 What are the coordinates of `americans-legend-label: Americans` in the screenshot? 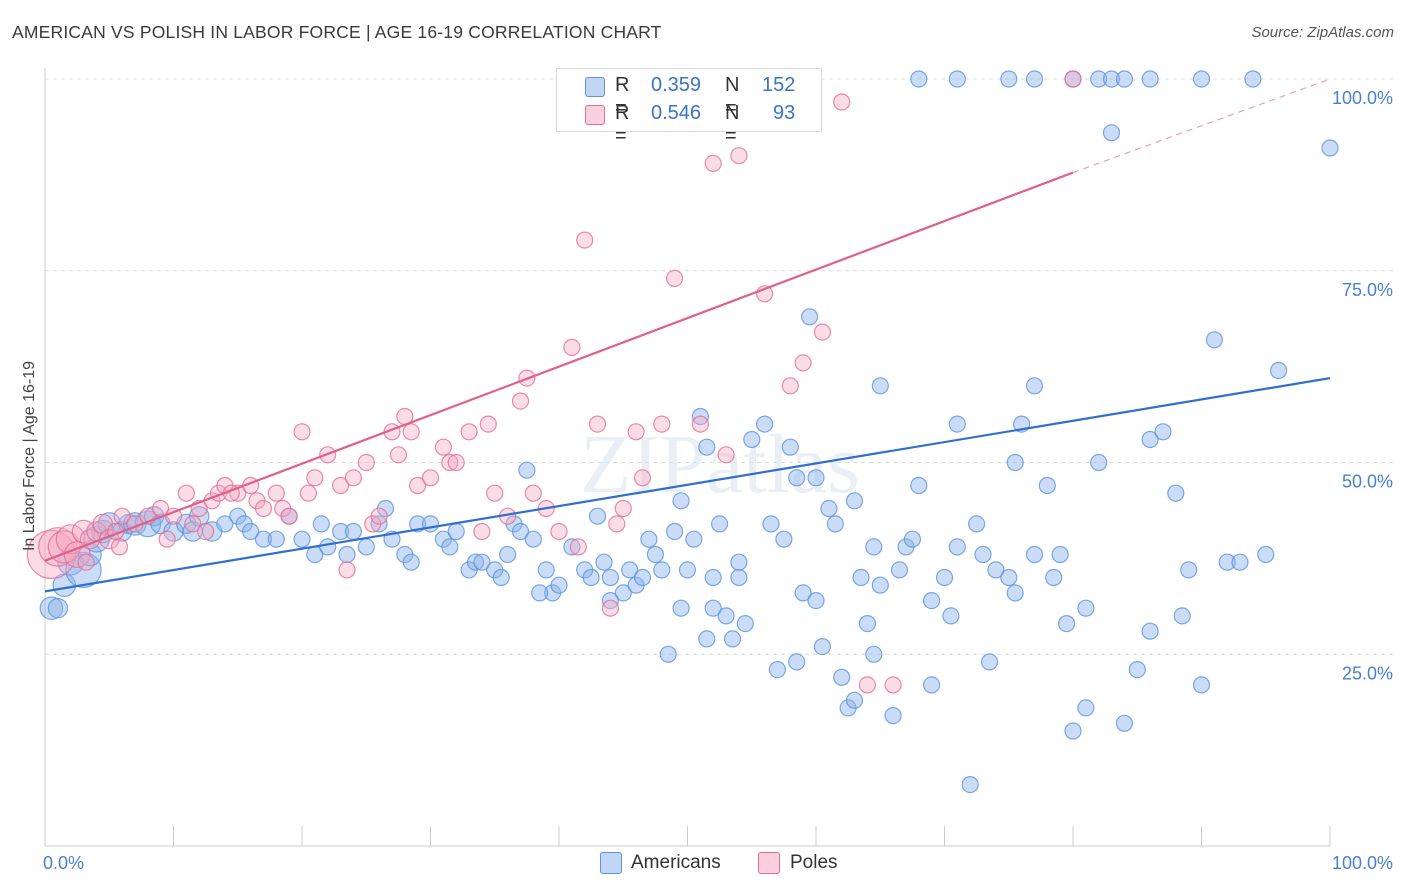 It's located at (676, 862).